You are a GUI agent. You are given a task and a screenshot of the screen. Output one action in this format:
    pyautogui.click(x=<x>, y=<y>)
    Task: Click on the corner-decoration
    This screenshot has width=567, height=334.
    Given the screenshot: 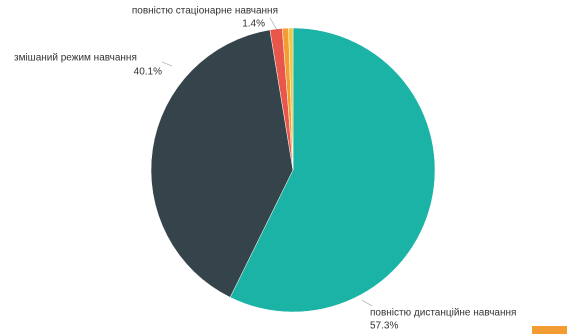 What is the action you would take?
    pyautogui.click(x=549, y=330)
    